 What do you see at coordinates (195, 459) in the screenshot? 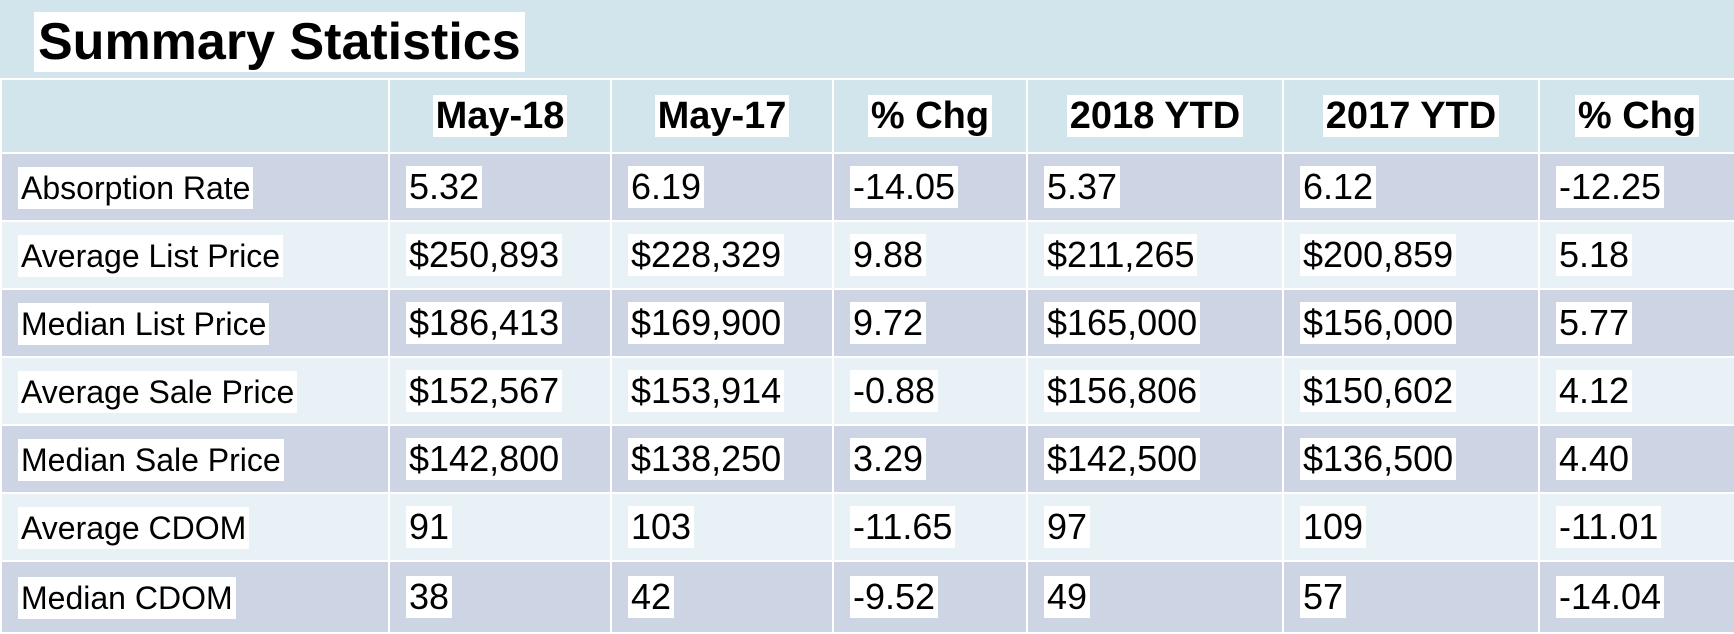
I see `row-label: Median Sale Price` at bounding box center [195, 459].